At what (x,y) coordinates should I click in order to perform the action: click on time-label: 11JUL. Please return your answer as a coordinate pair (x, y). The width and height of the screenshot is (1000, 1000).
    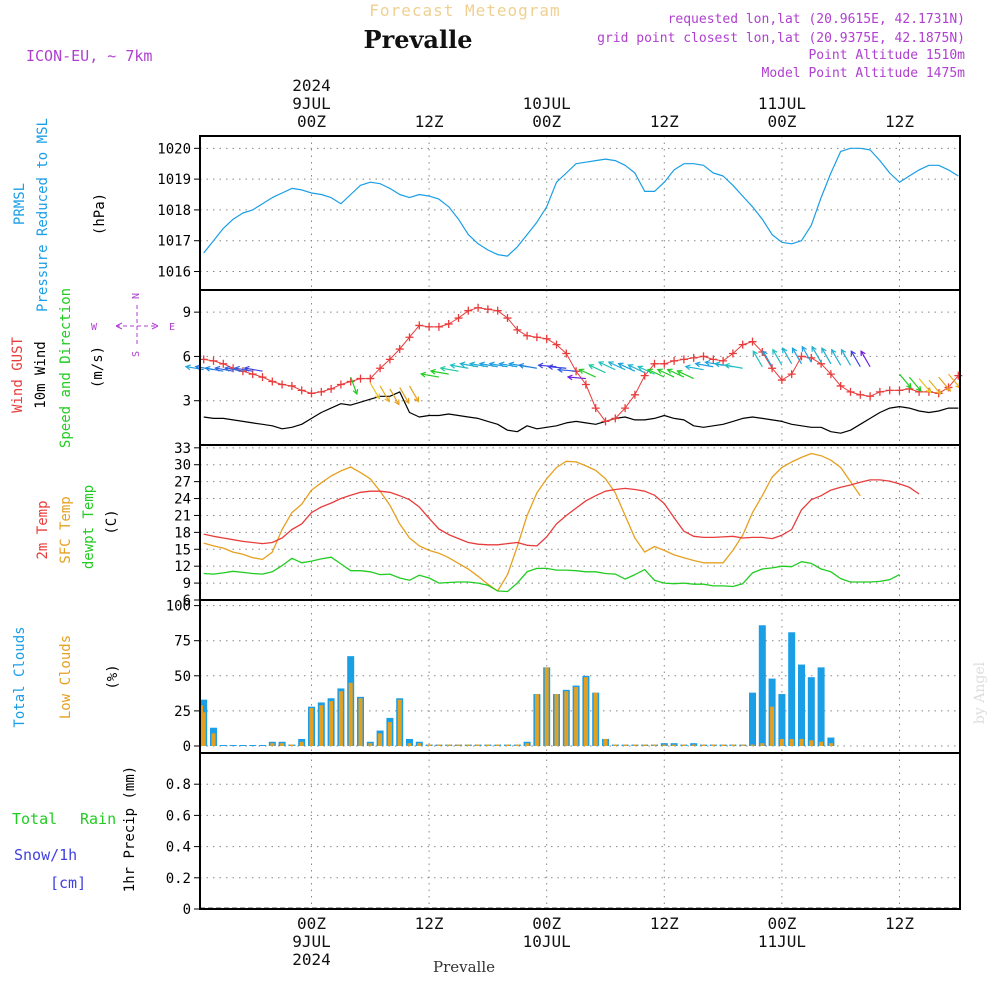
    Looking at the image, I should click on (782, 103).